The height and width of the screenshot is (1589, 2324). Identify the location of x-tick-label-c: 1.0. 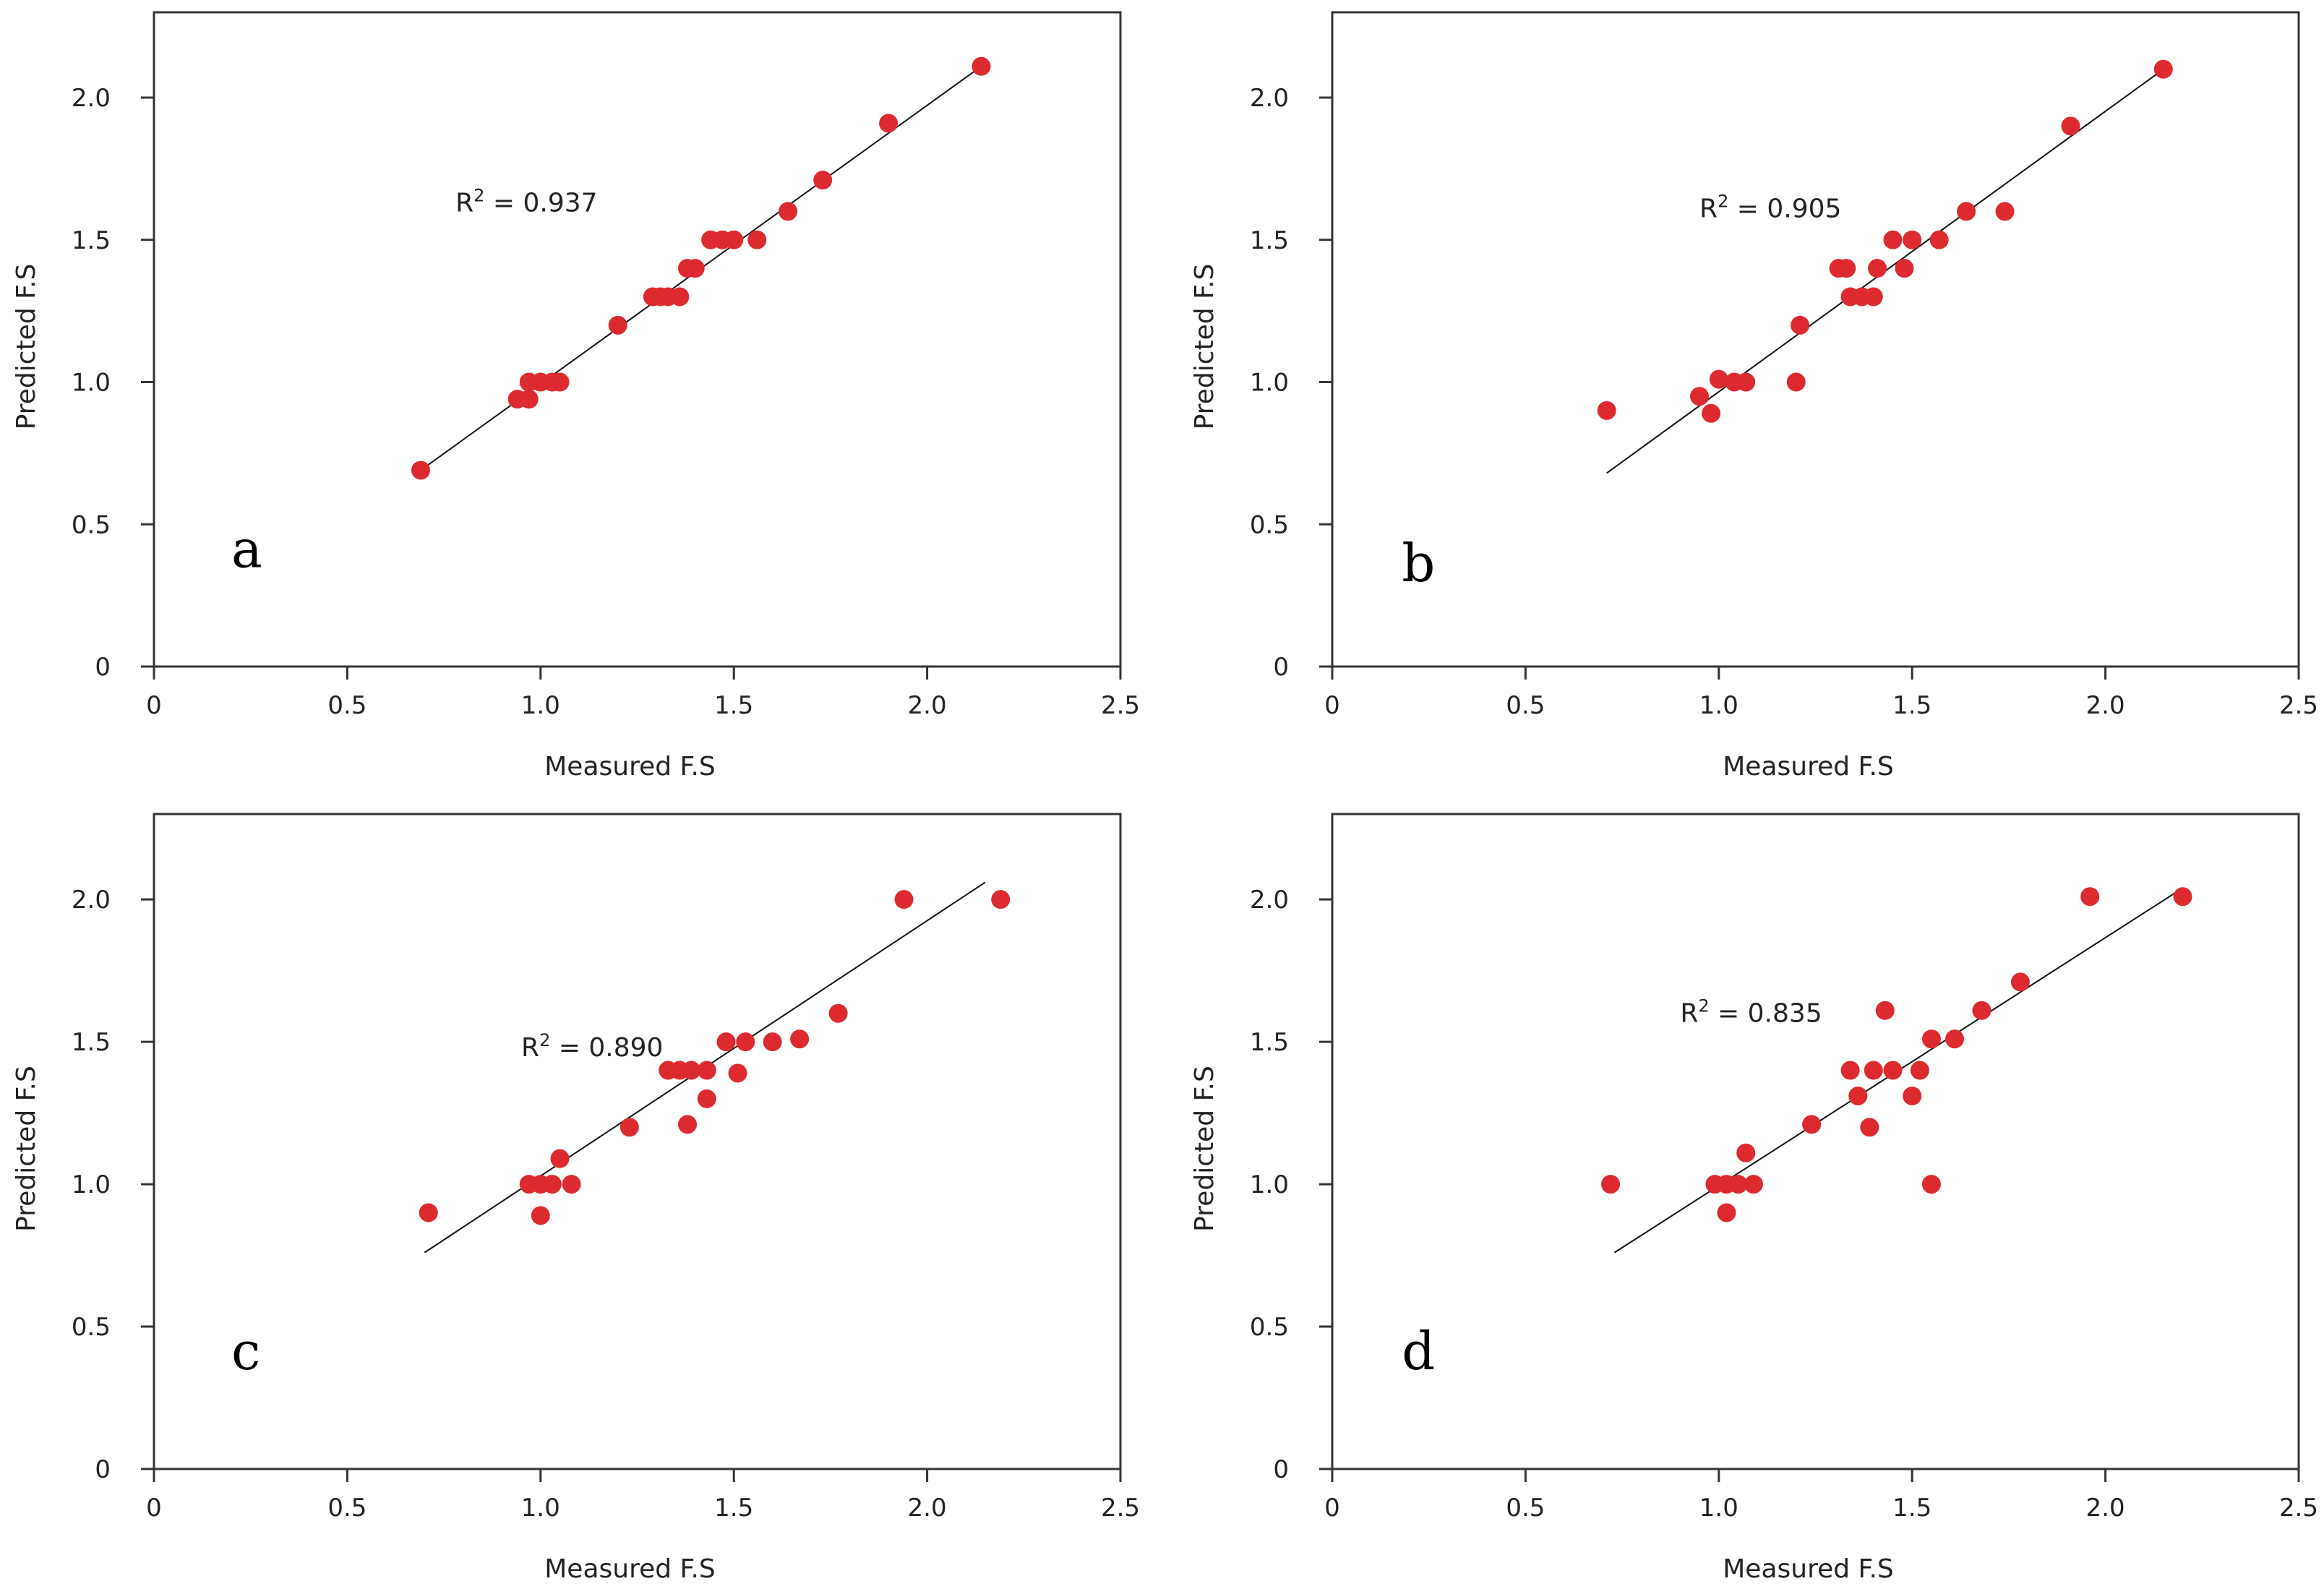
(540, 1508).